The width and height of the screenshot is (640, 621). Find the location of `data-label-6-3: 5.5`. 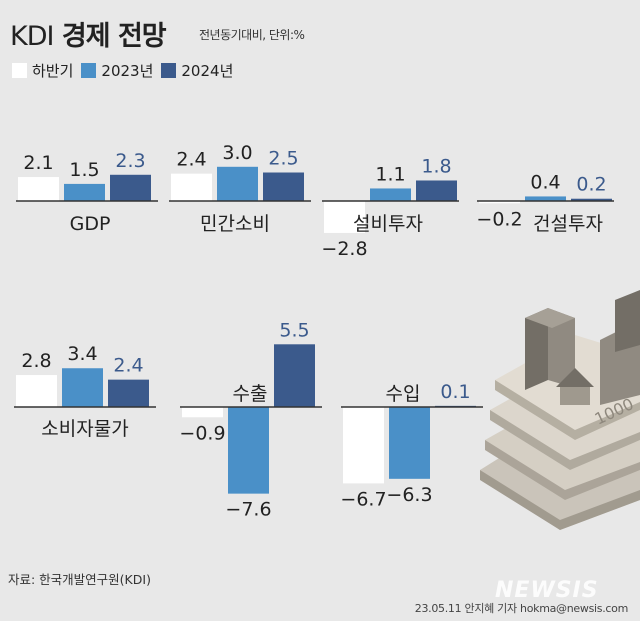

data-label-6-3: 5.5 is located at coordinates (294, 330).